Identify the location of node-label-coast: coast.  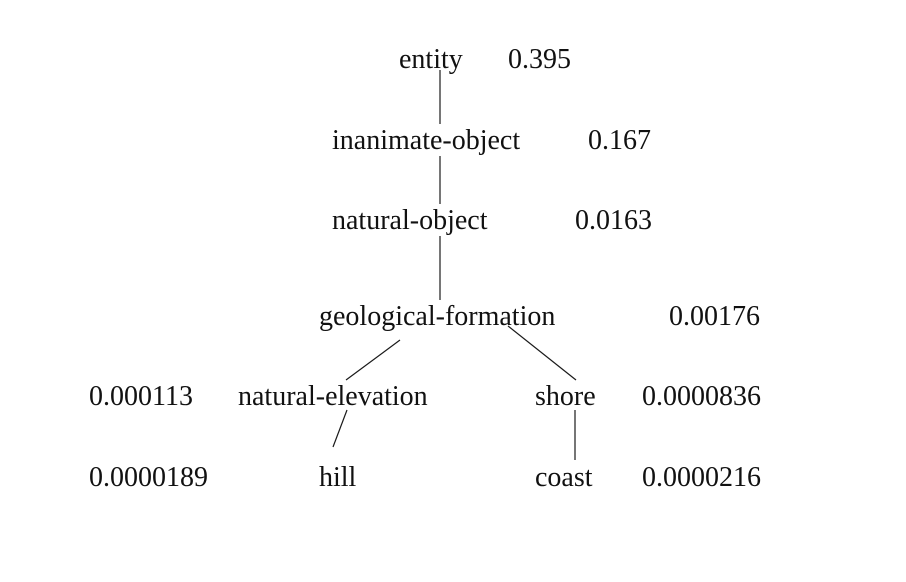
(564, 477).